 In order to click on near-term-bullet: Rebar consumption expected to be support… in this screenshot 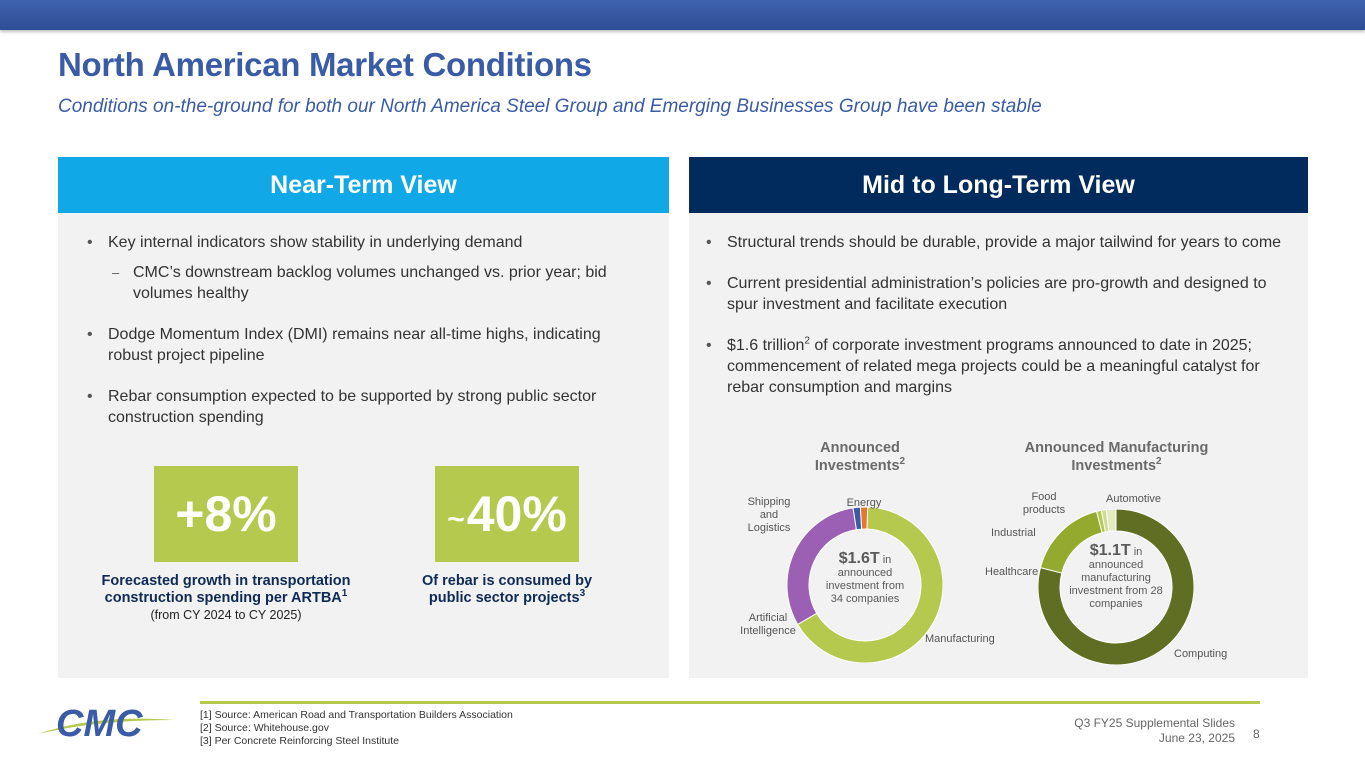, I will do `click(367, 407)`.